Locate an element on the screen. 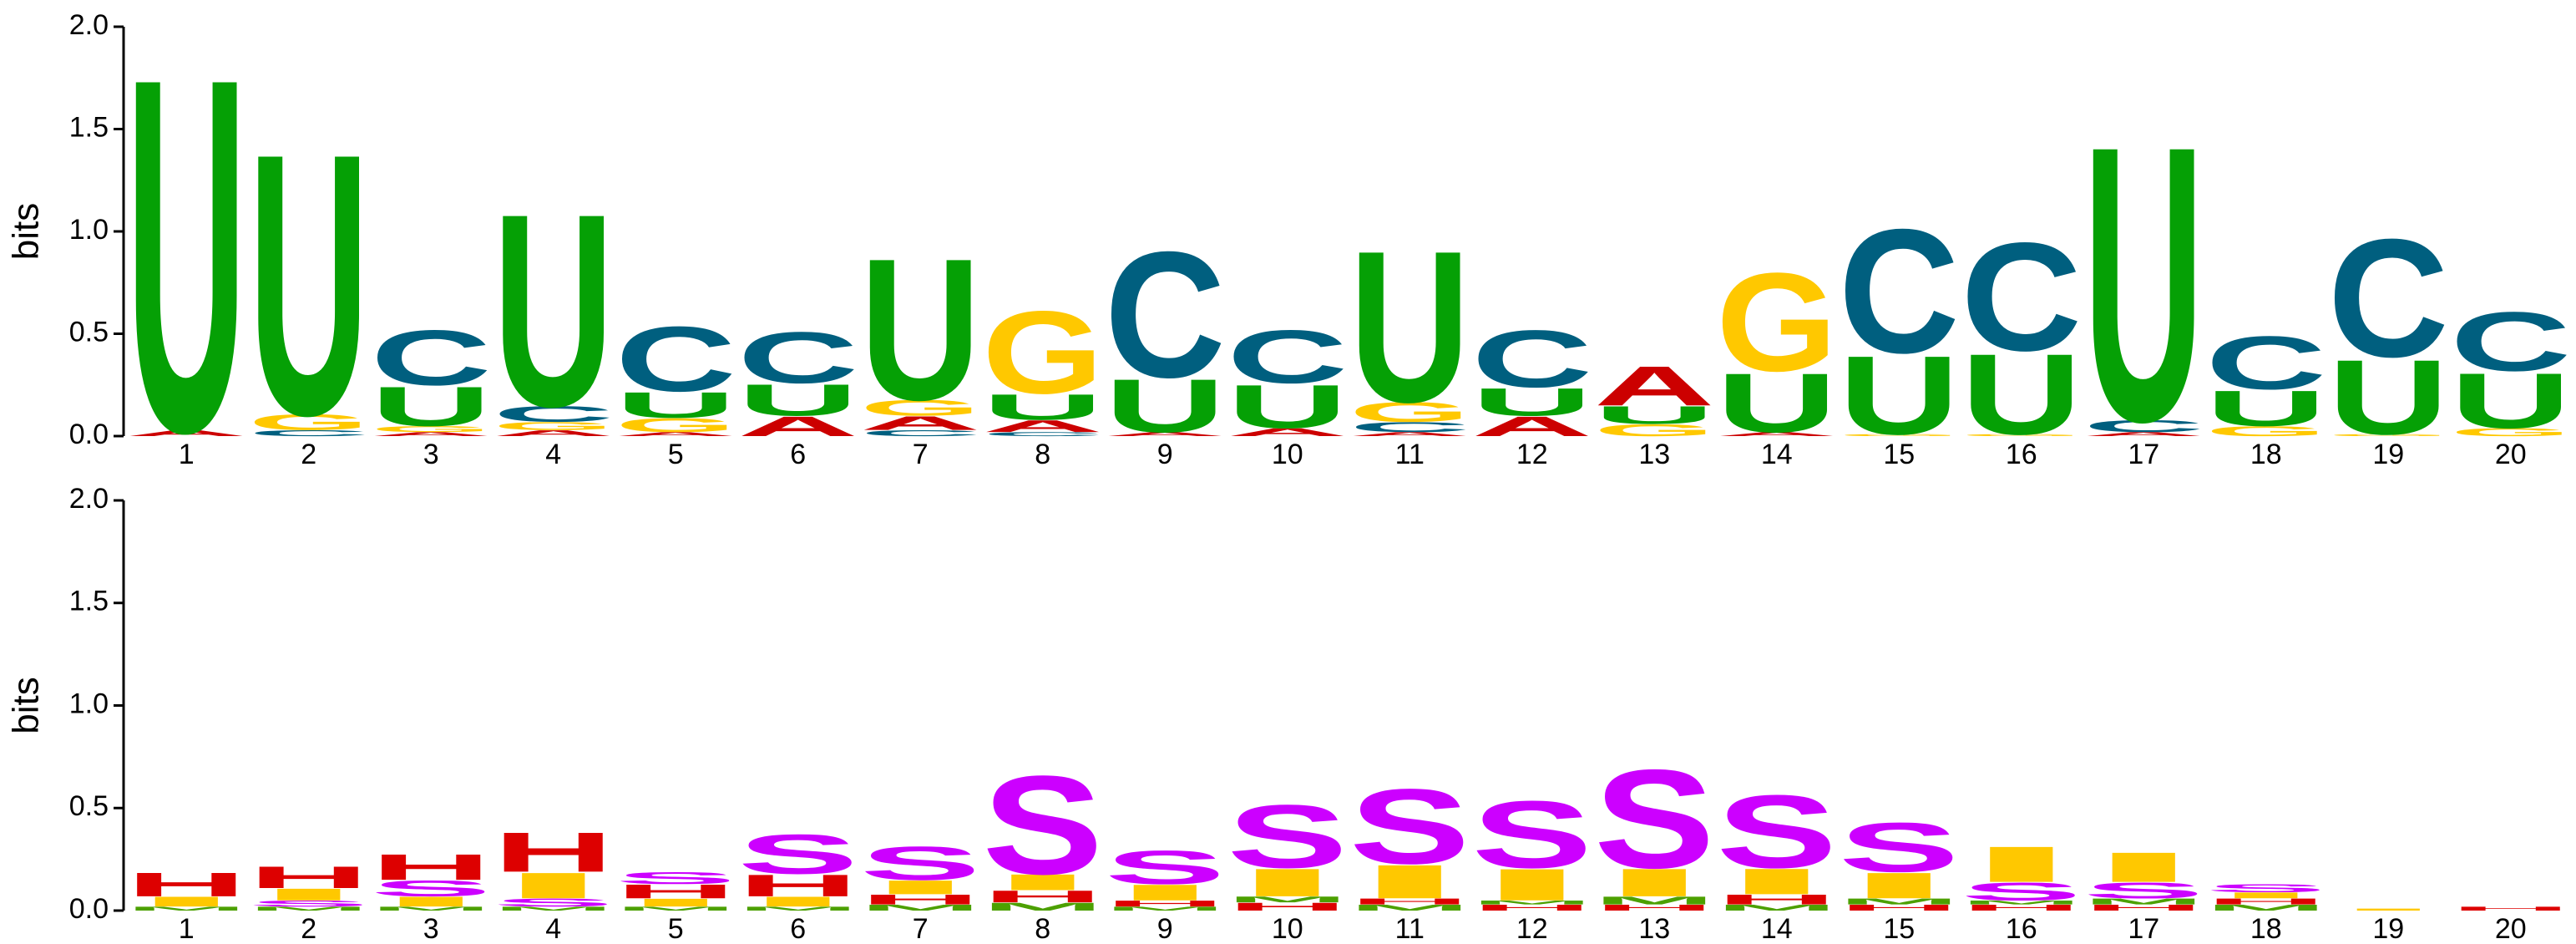 Image resolution: width=2576 pixels, height=944 pixels. x-tick-label: 10 is located at coordinates (1287, 455).